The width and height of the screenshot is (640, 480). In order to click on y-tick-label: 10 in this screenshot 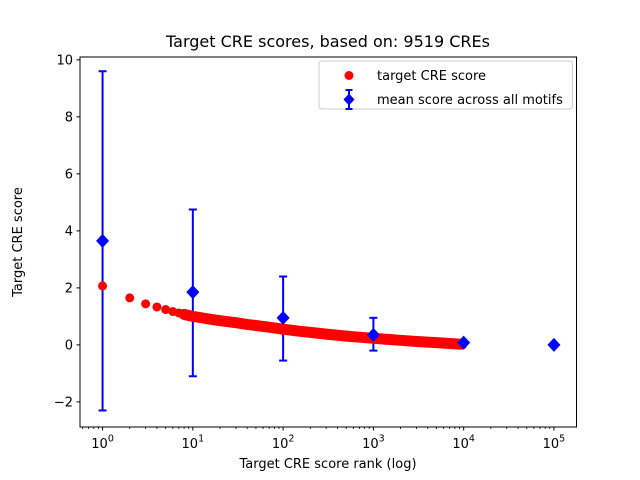, I will do `click(64, 60)`.